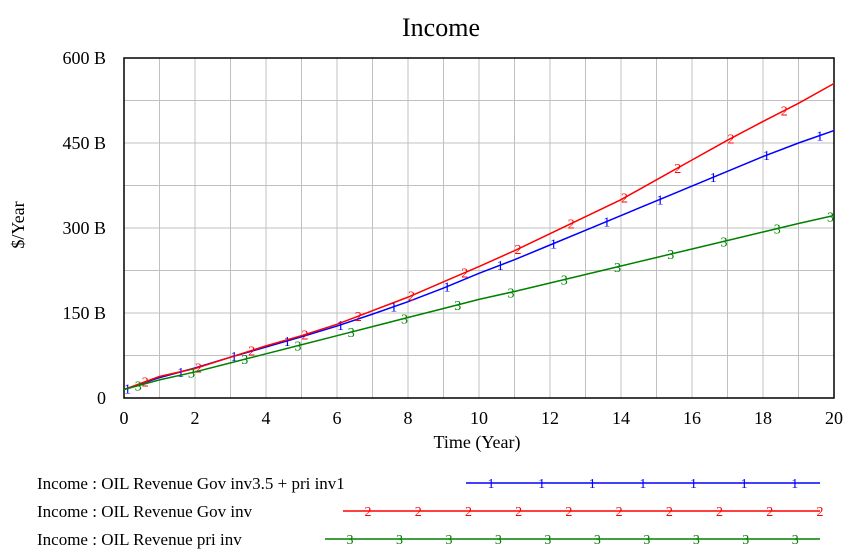 This screenshot has height=551, width=846. I want to click on chart-title: Income, so click(441, 27).